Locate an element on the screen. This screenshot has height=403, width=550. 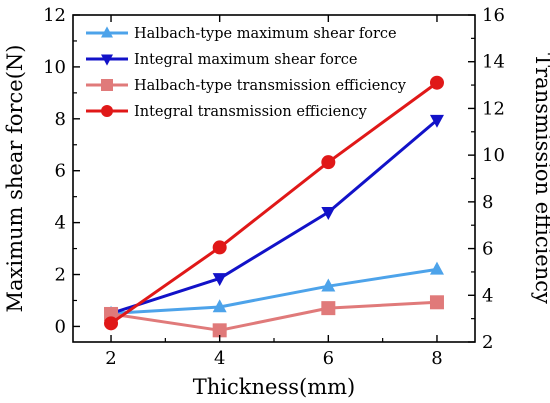
legend-item: Integral transmission efficiency is located at coordinates (227, 112).